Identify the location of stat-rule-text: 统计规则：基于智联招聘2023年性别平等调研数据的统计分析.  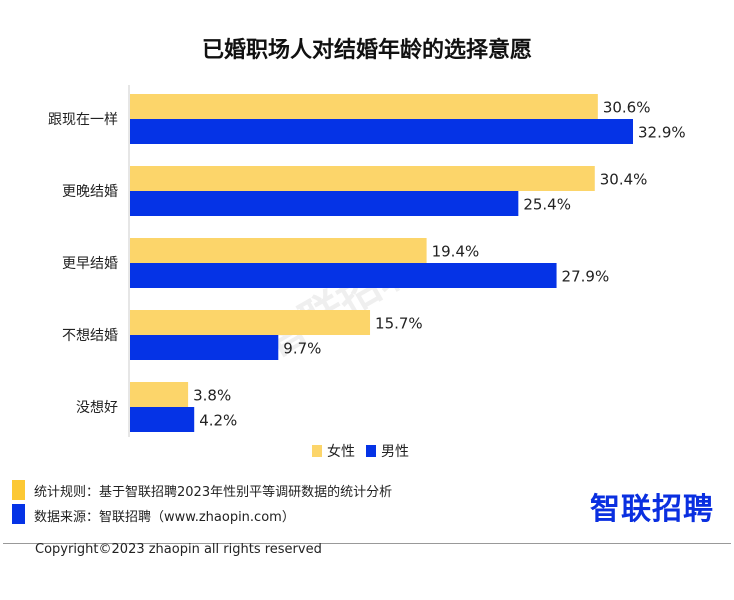
(213, 492).